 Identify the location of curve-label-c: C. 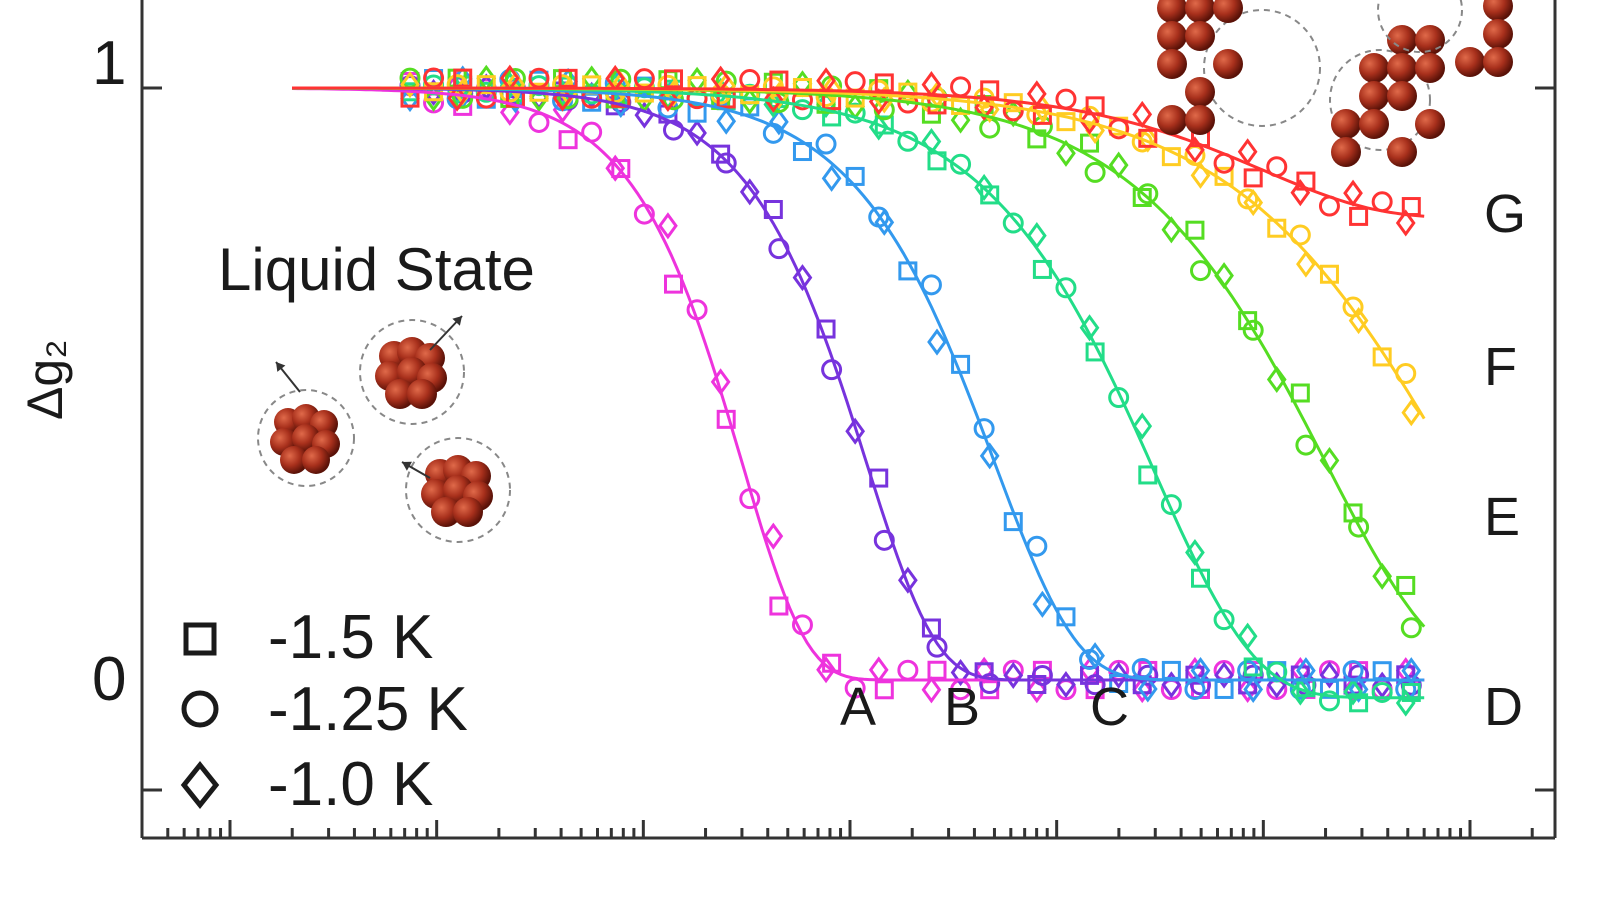
(1109, 707).